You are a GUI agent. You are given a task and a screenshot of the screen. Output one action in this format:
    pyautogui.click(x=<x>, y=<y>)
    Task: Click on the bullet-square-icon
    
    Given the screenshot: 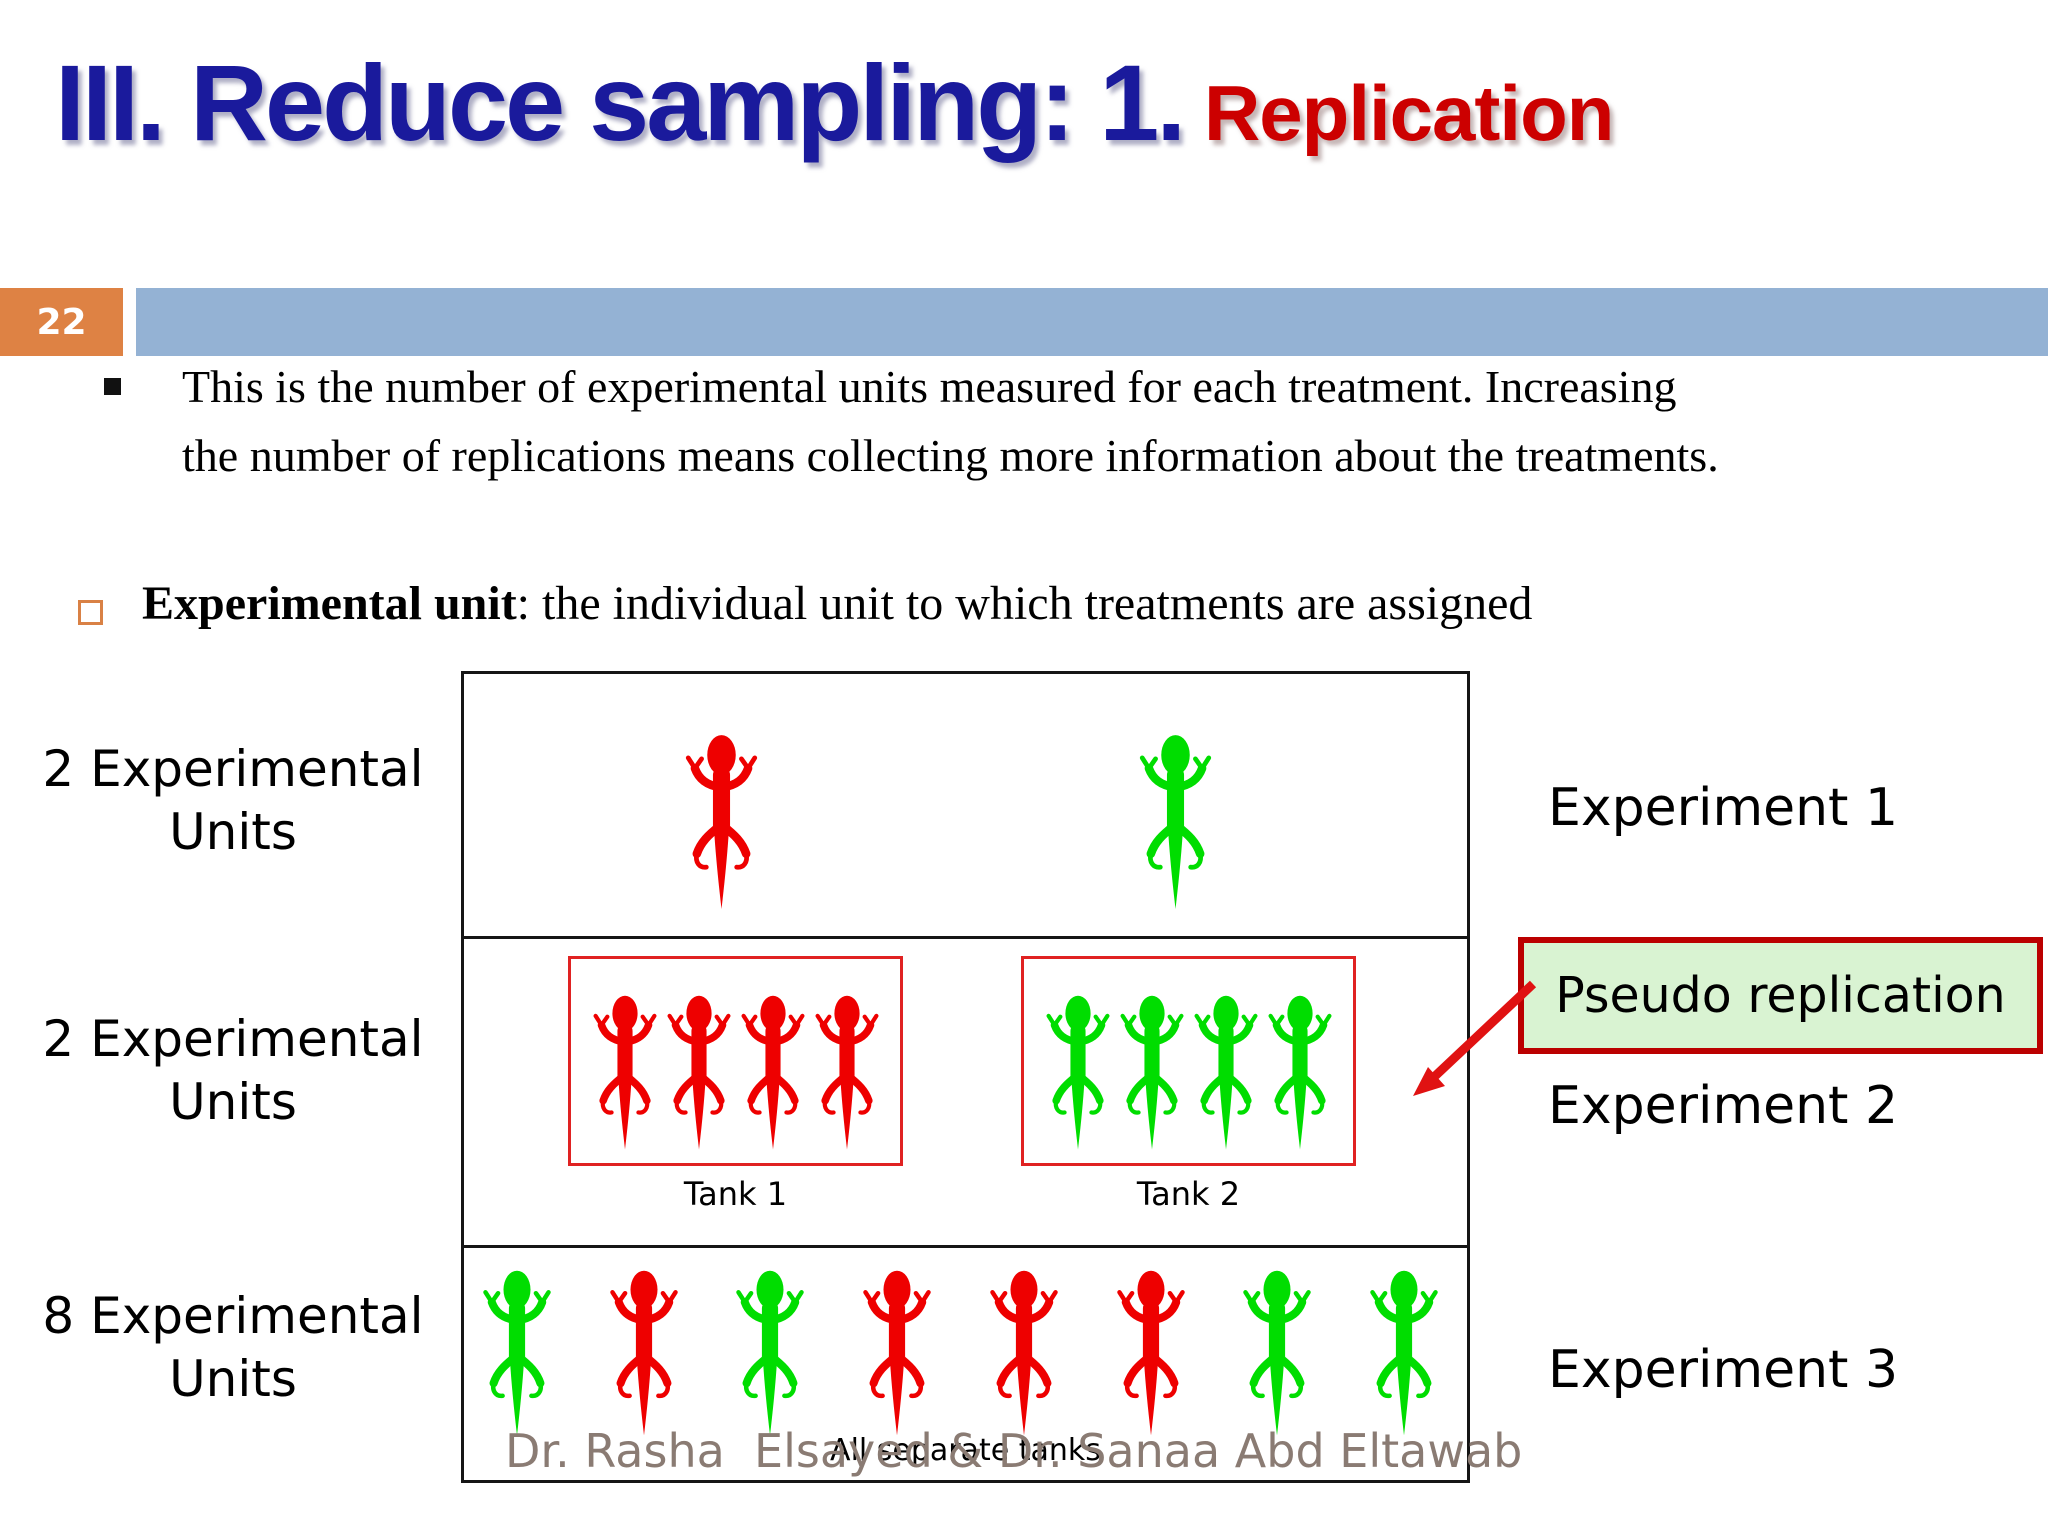 What is the action you would take?
    pyautogui.click(x=112, y=386)
    